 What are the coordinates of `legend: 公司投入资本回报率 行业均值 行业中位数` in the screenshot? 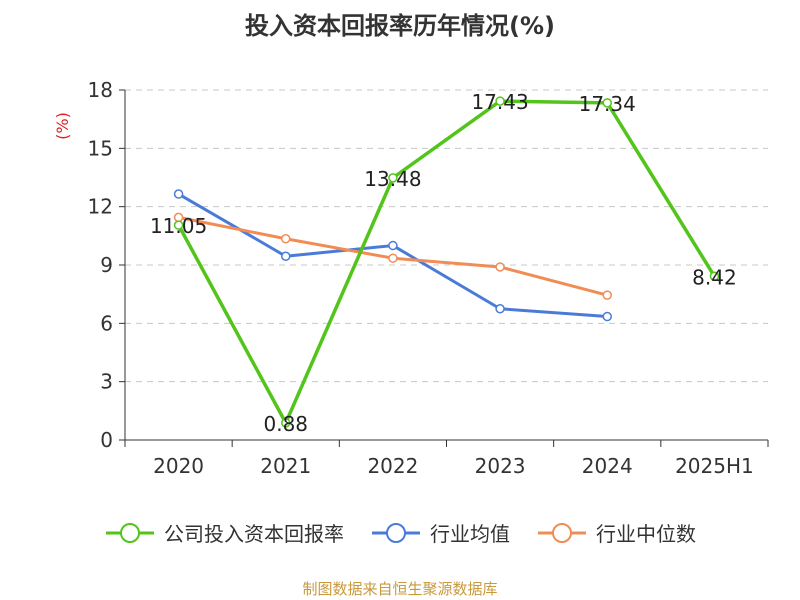 It's located at (400, 532).